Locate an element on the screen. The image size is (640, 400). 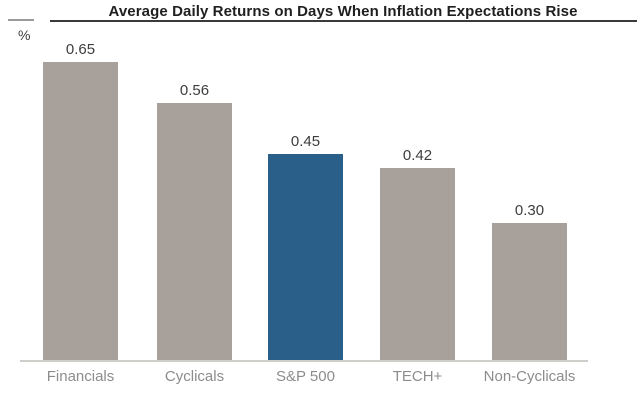
bar-value-label: 0.42 is located at coordinates (417, 155).